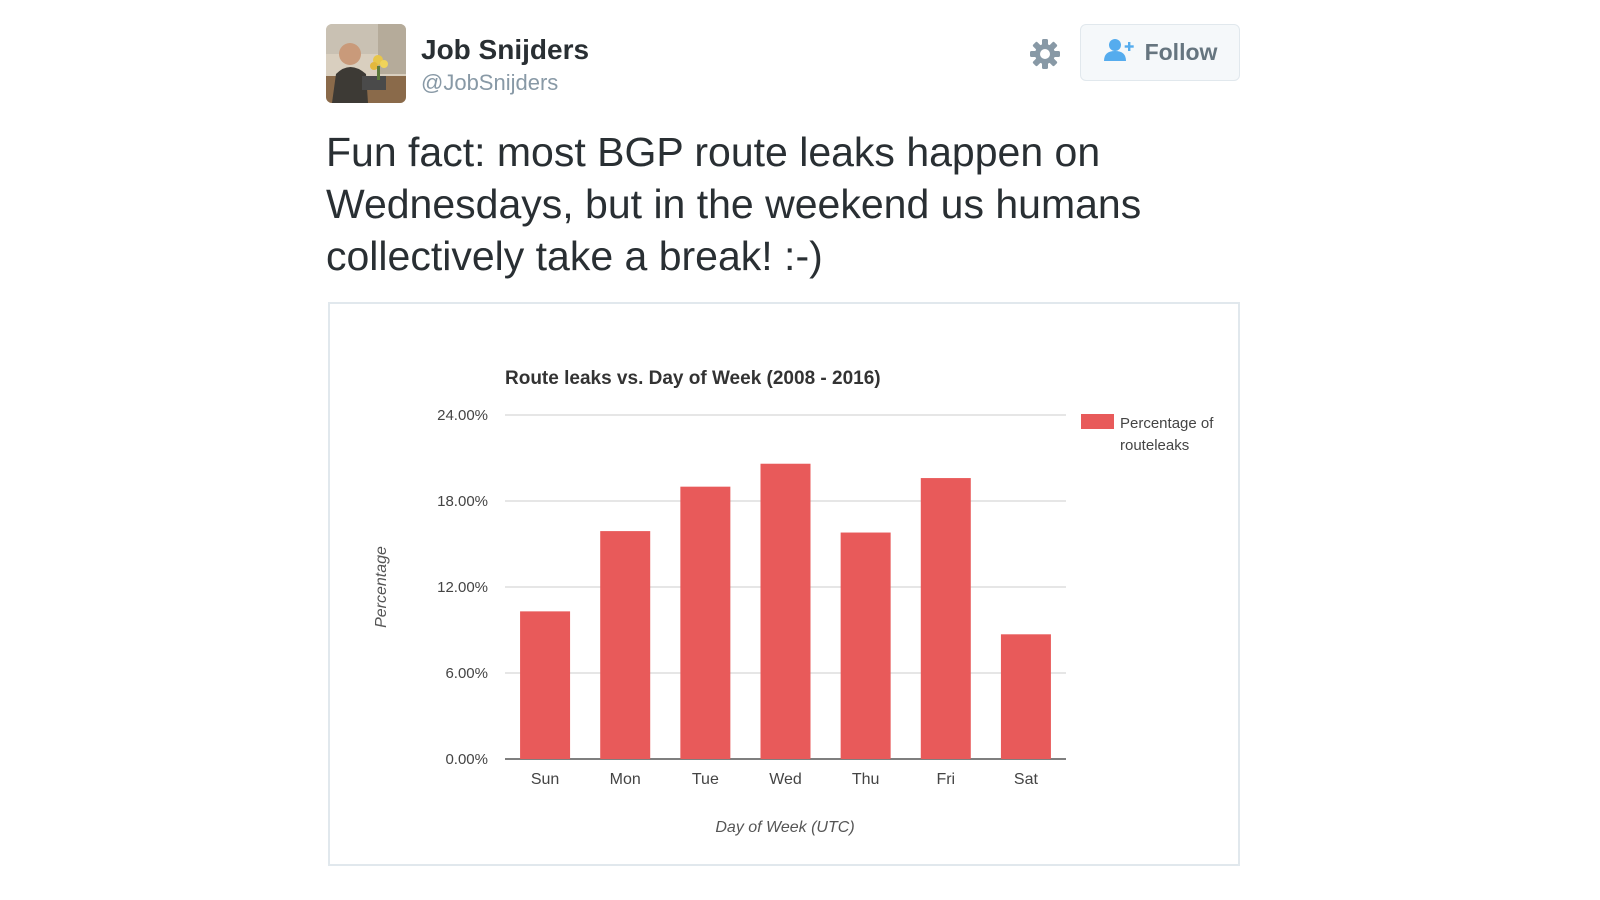 The image size is (1600, 900). I want to click on gear-icon, so click(1045, 54).